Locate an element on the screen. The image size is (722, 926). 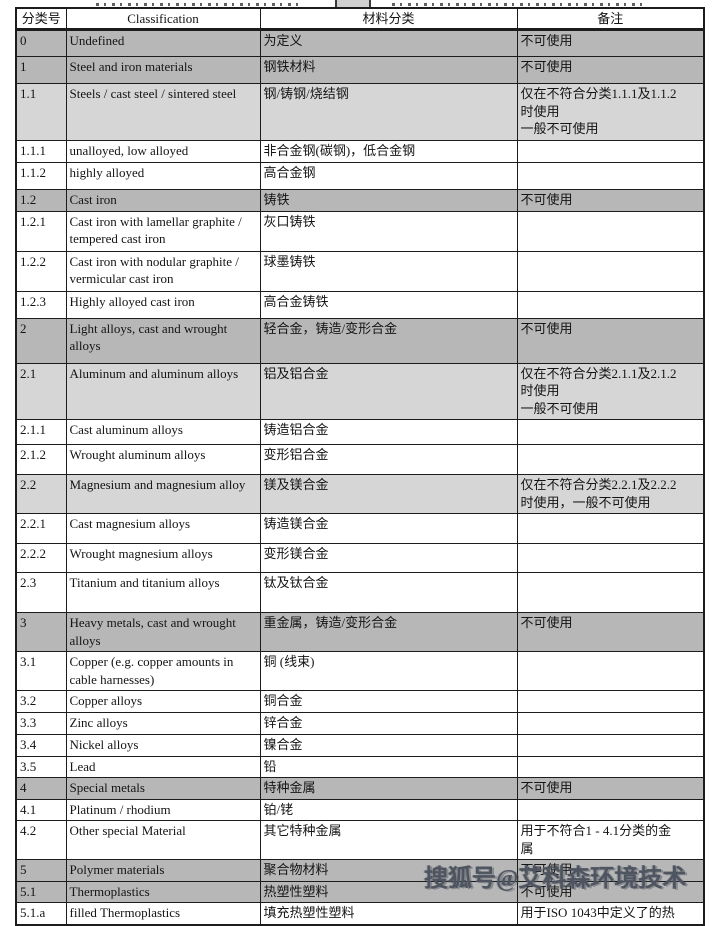
cell-class-number: 3.1 is located at coordinates (41, 671).